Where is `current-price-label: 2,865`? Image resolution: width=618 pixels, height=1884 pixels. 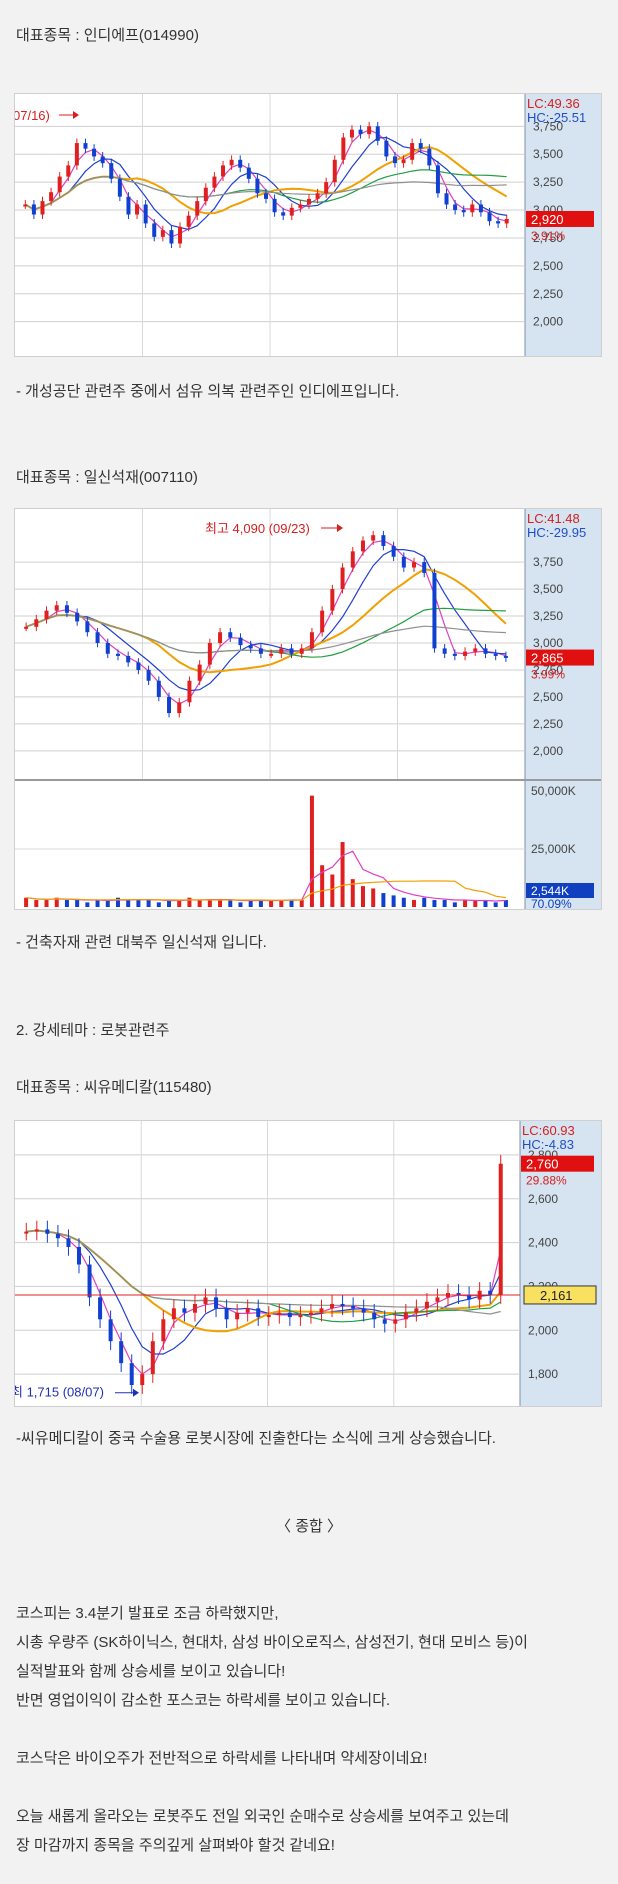 current-price-label: 2,865 is located at coordinates (547, 658).